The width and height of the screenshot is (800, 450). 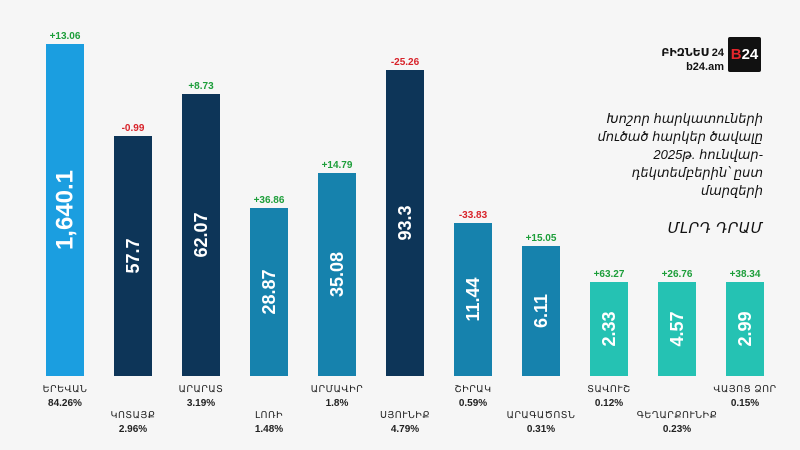 What do you see at coordinates (473, 215) in the screenshot?
I see `change-label: -33.83` at bounding box center [473, 215].